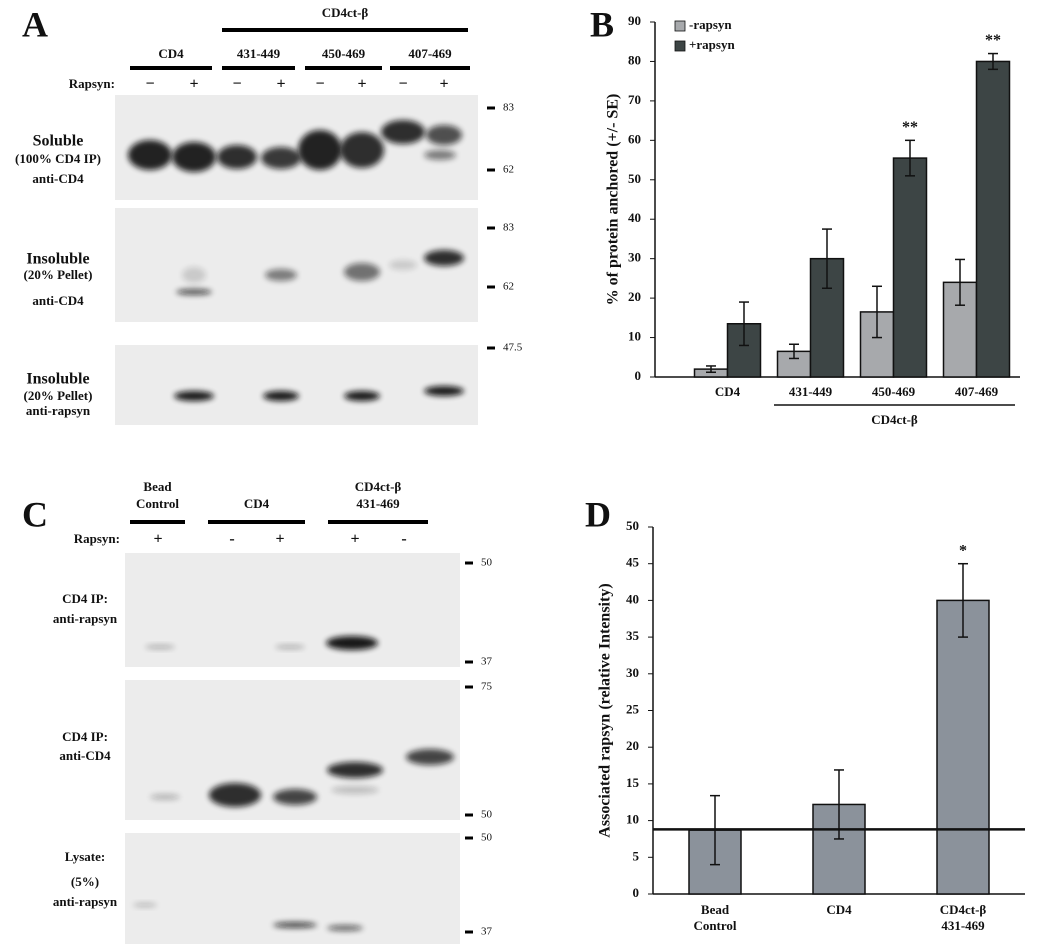  What do you see at coordinates (57, 259) in the screenshot?
I see `blot-label: Insoluble` at bounding box center [57, 259].